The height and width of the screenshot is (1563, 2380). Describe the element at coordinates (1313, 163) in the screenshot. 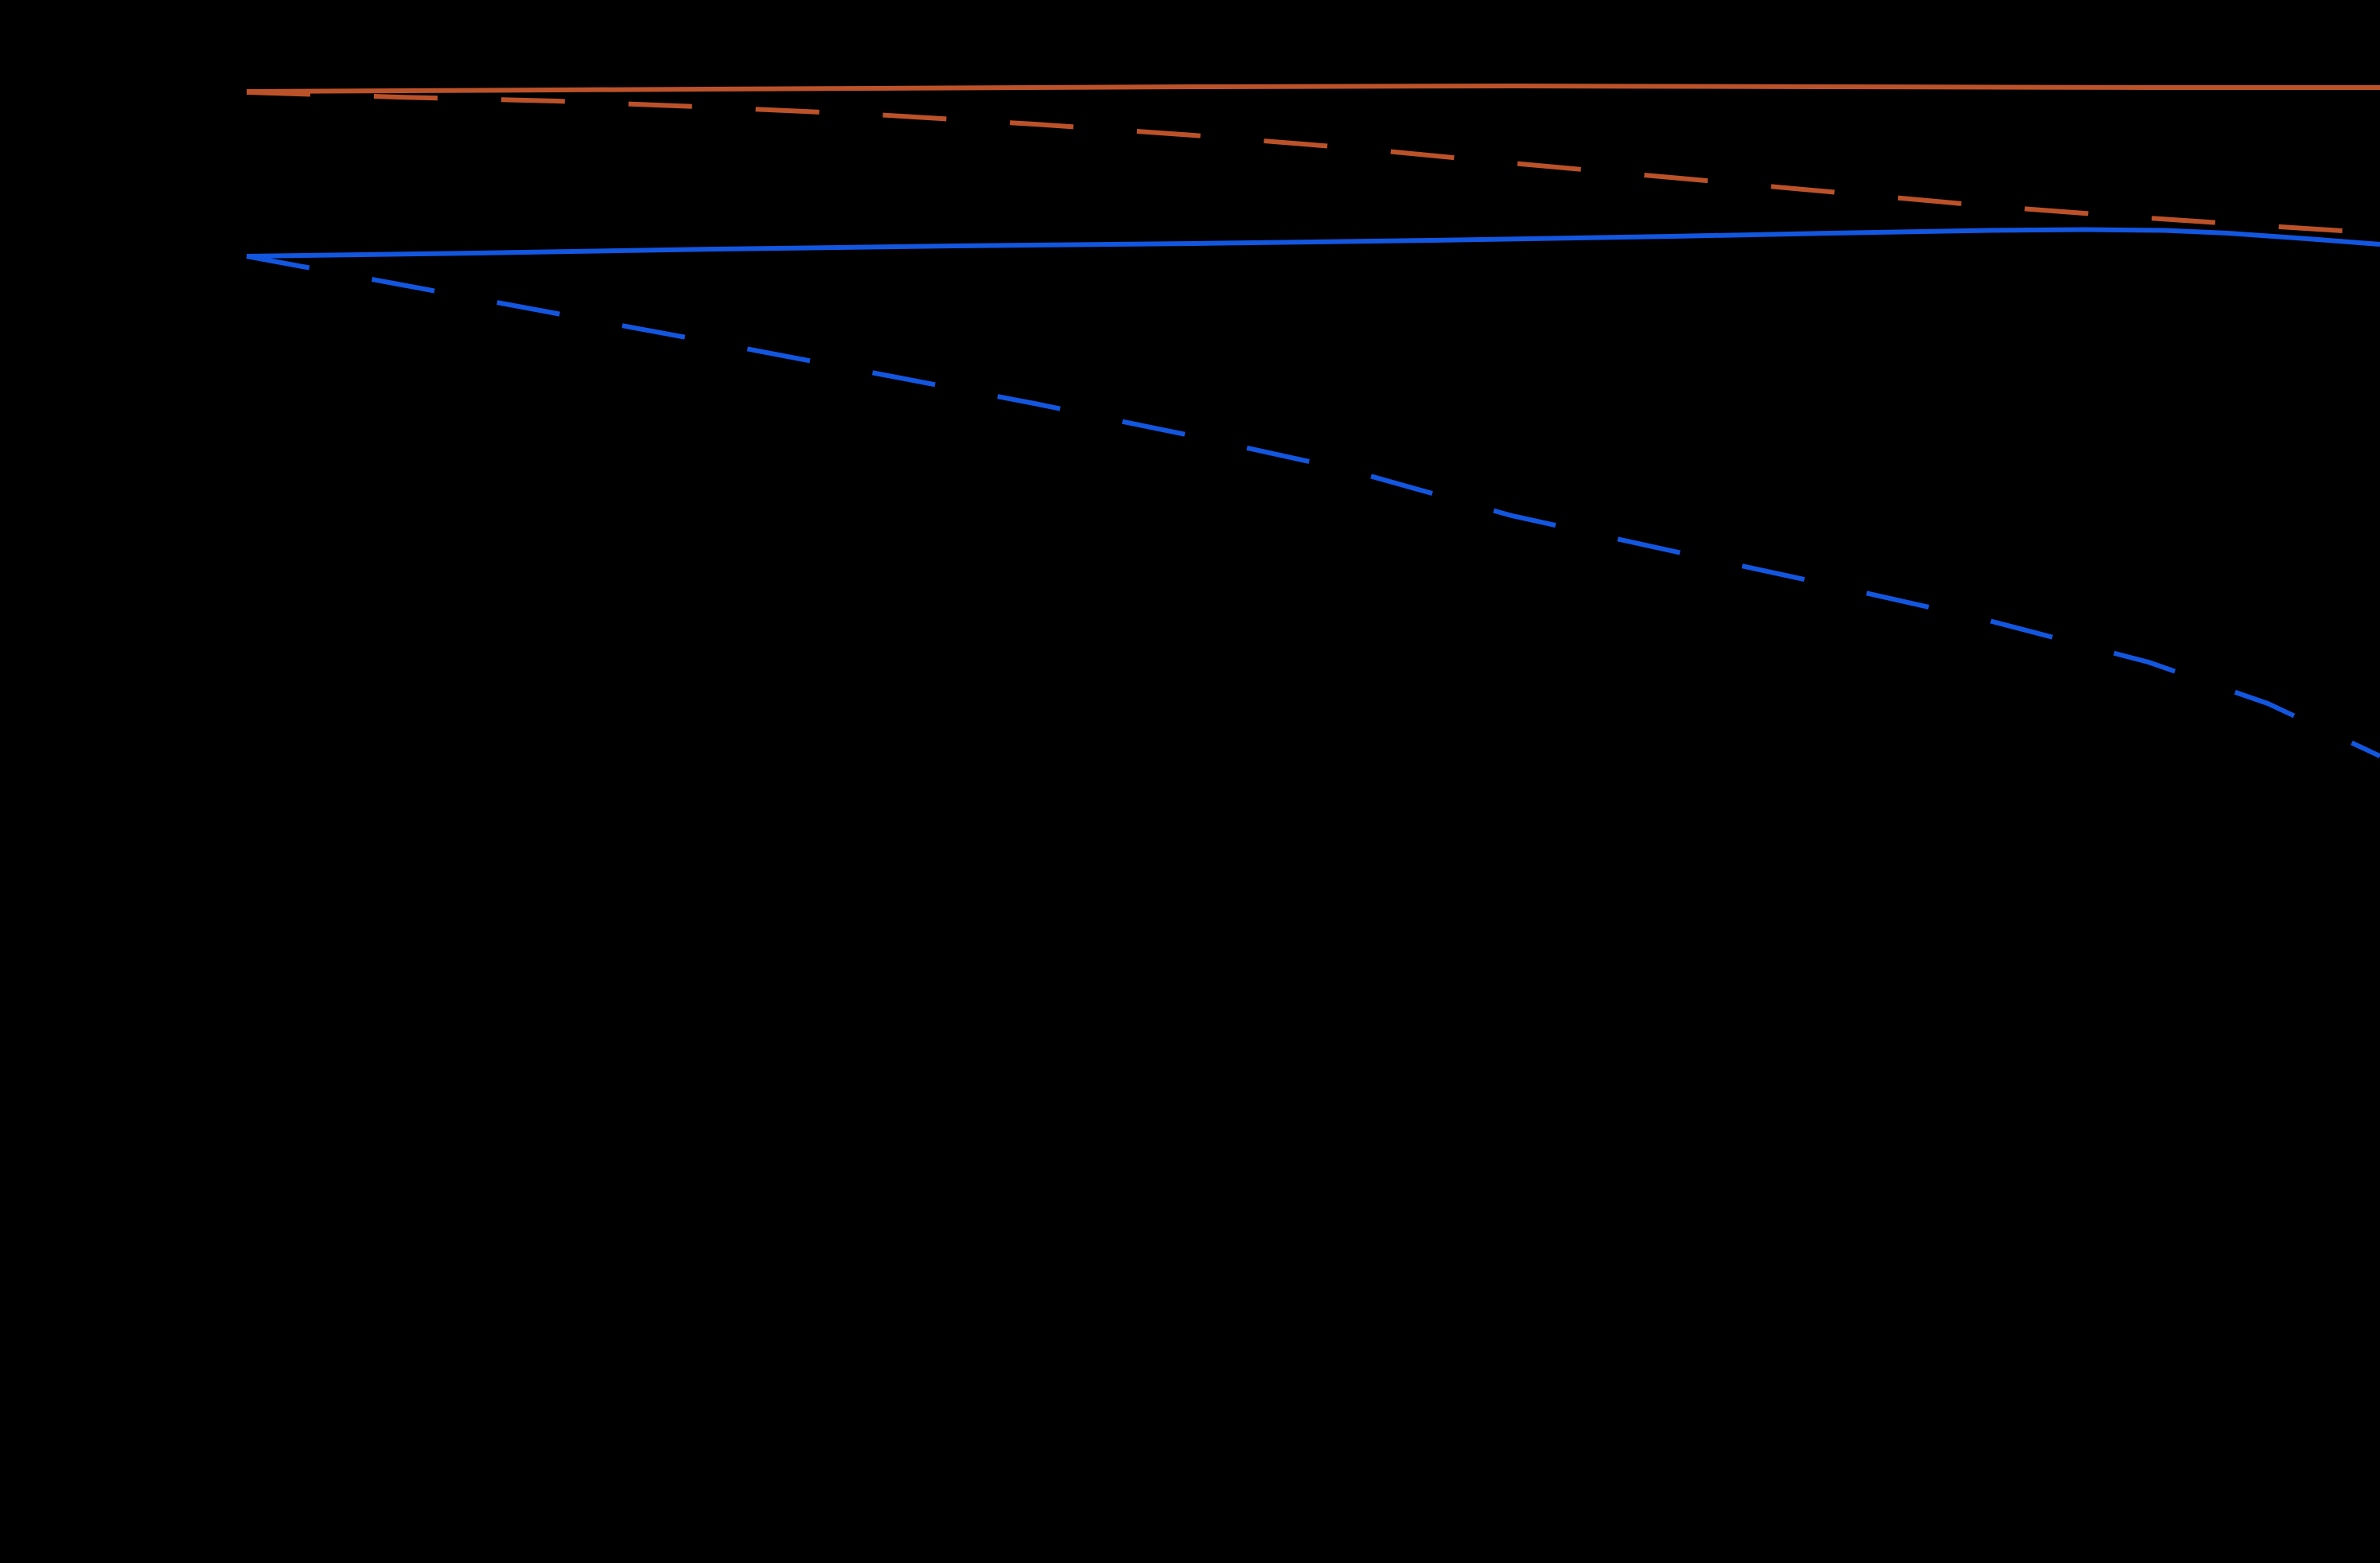

I see `series-orange-dashed-line` at that location.